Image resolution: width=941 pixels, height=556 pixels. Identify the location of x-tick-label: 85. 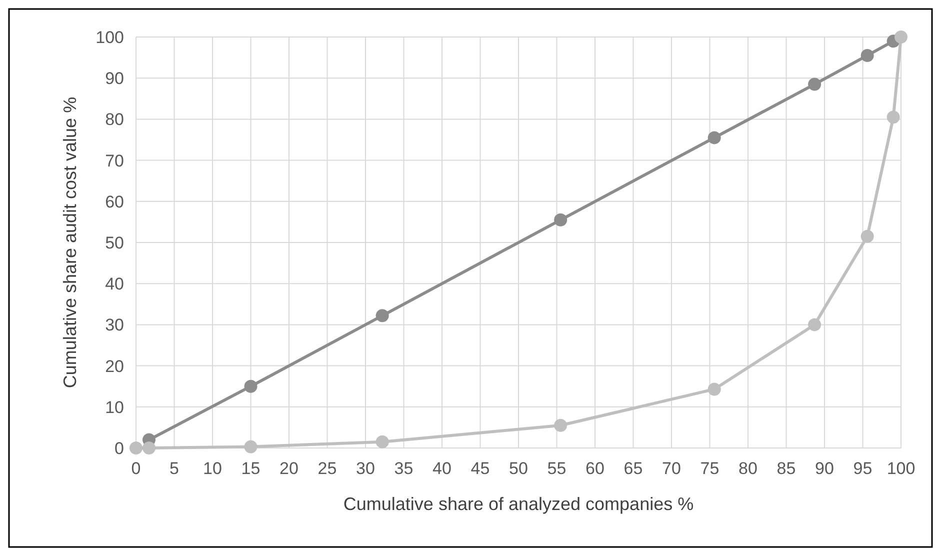
(786, 468).